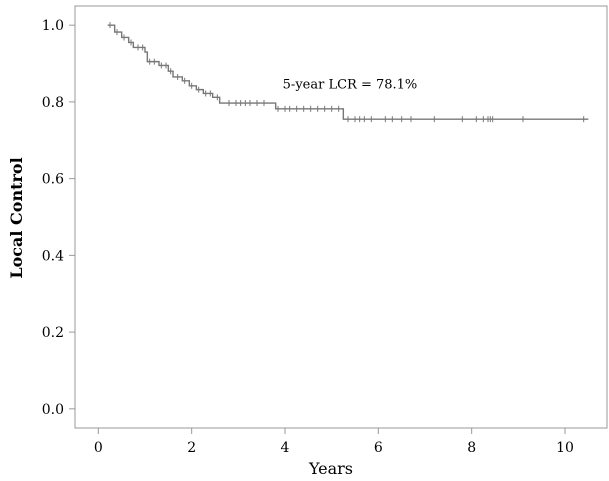 The height and width of the screenshot is (481, 609). What do you see at coordinates (58, 218) in the screenshot?
I see `y-axis: 0.0 0.2 0.4 0.6 0.8 1.0` at bounding box center [58, 218].